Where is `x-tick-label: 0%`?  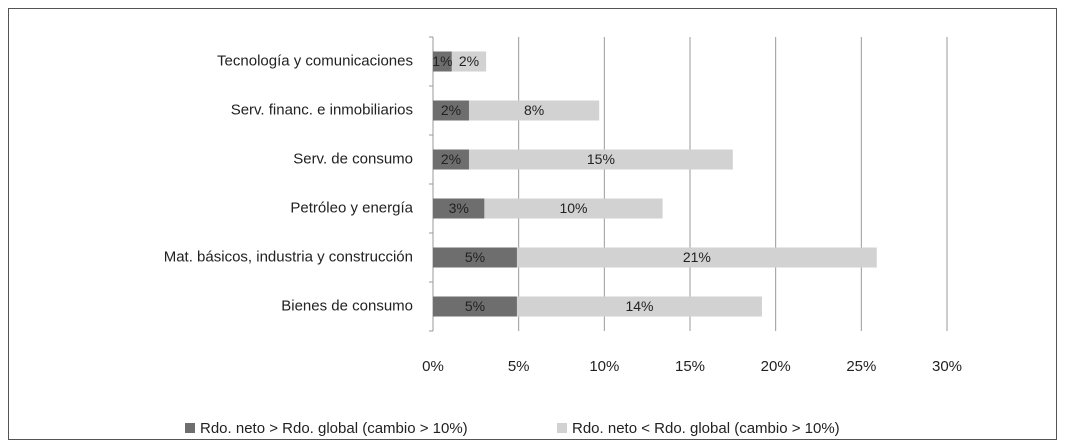 x-tick-label: 0% is located at coordinates (433, 366).